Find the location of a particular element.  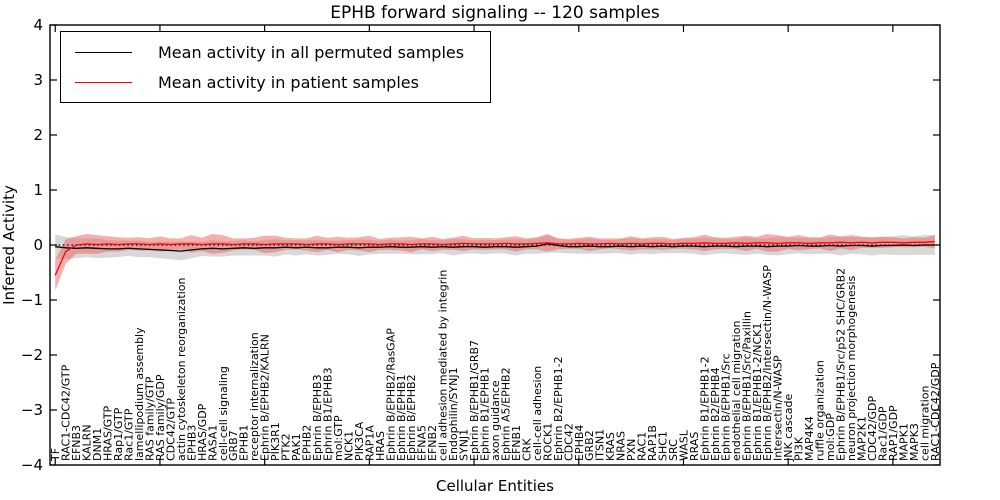

x-tick-label: cell-cell adhesion is located at coordinates (537, 413).